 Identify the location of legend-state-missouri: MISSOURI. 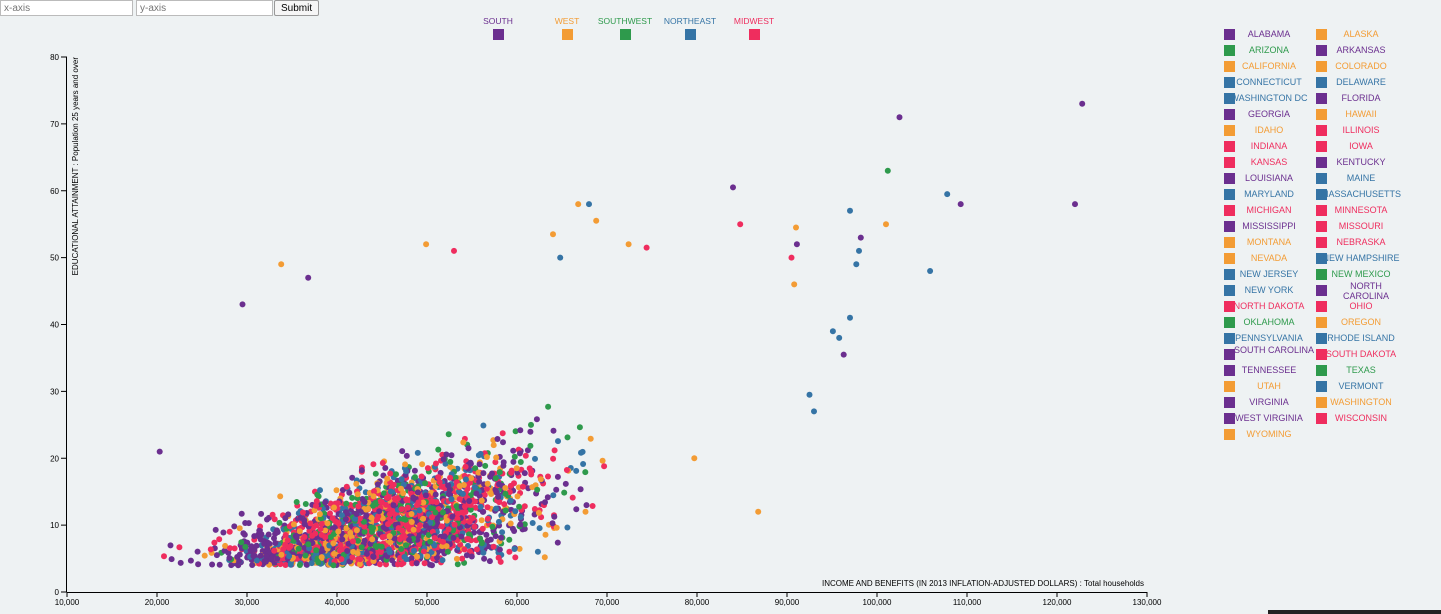
(1361, 227).